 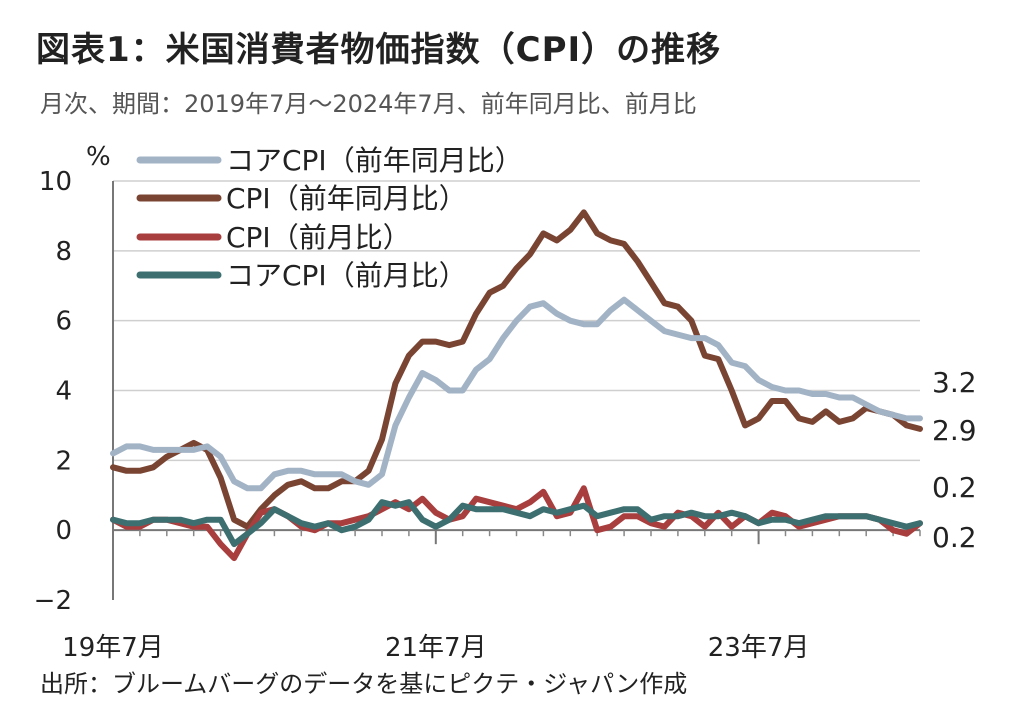 What do you see at coordinates (318, 237) in the screenshot?
I see `legend-label: CPI（前月比）` at bounding box center [318, 237].